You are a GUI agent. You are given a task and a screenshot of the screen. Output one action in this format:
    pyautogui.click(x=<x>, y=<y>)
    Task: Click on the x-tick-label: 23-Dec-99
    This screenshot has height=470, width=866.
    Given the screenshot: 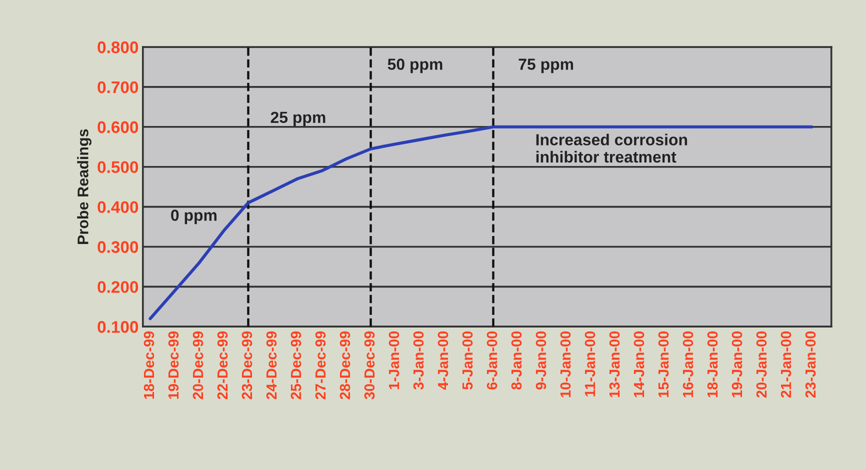 What is the action you would take?
    pyautogui.click(x=247, y=365)
    